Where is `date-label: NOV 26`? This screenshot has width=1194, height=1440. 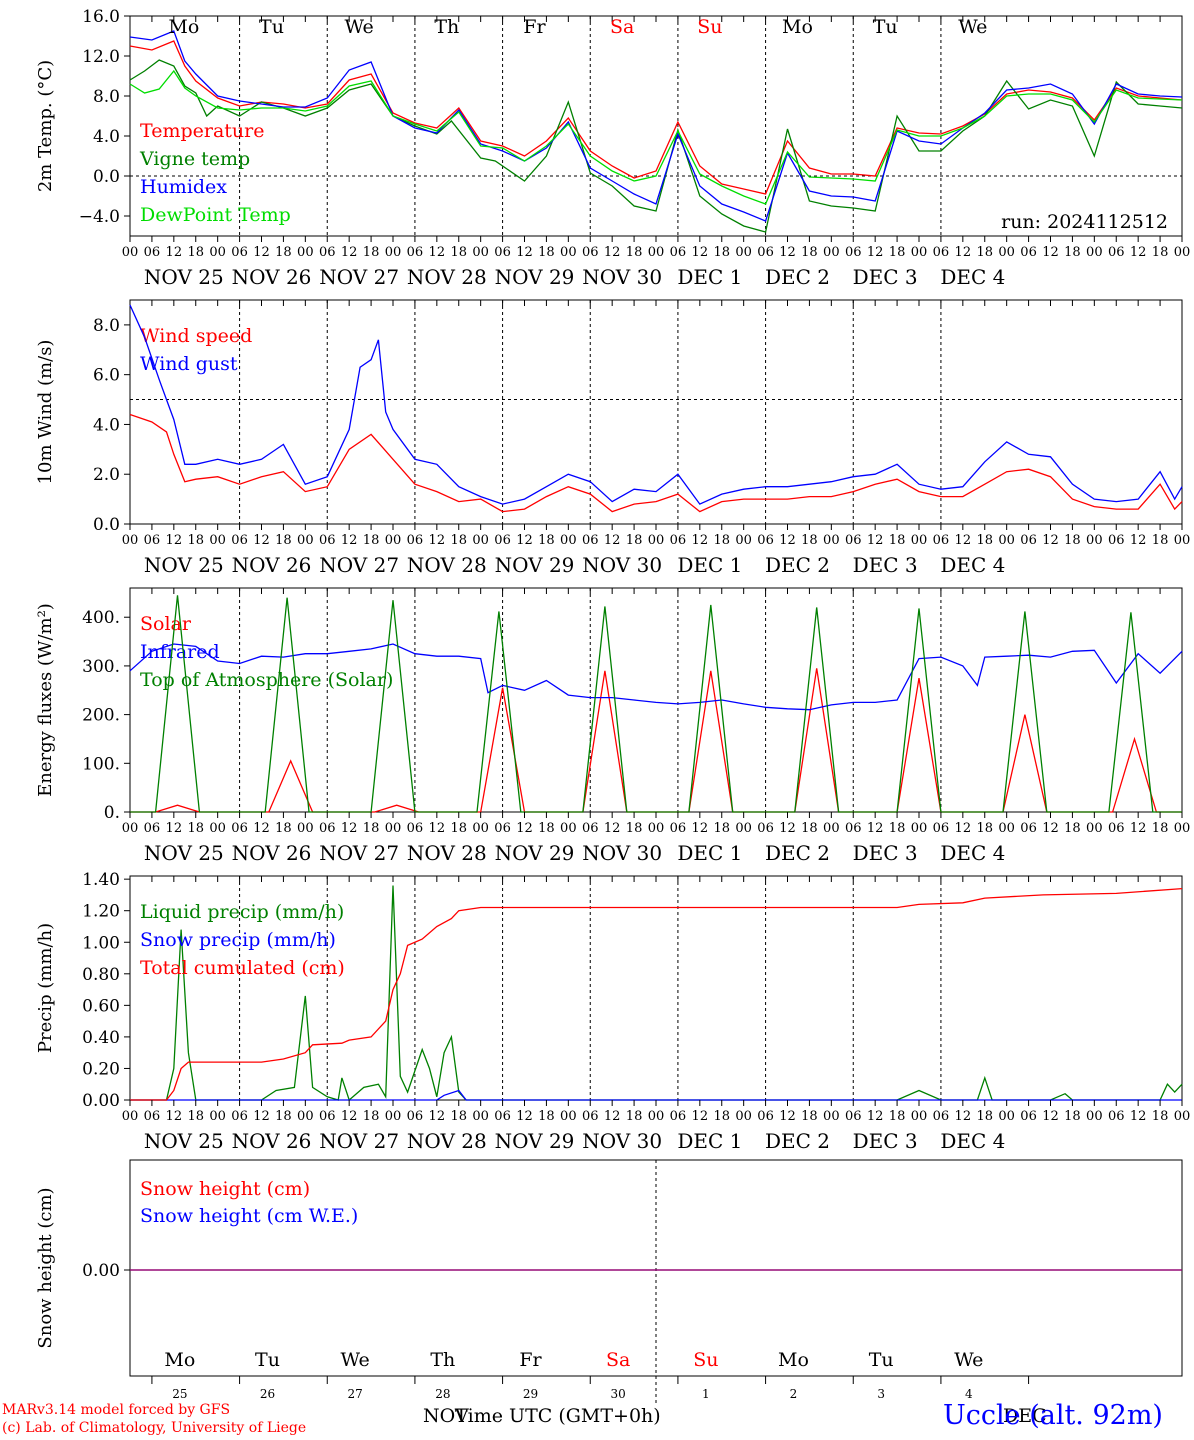
date-label: NOV 26 is located at coordinates (272, 565).